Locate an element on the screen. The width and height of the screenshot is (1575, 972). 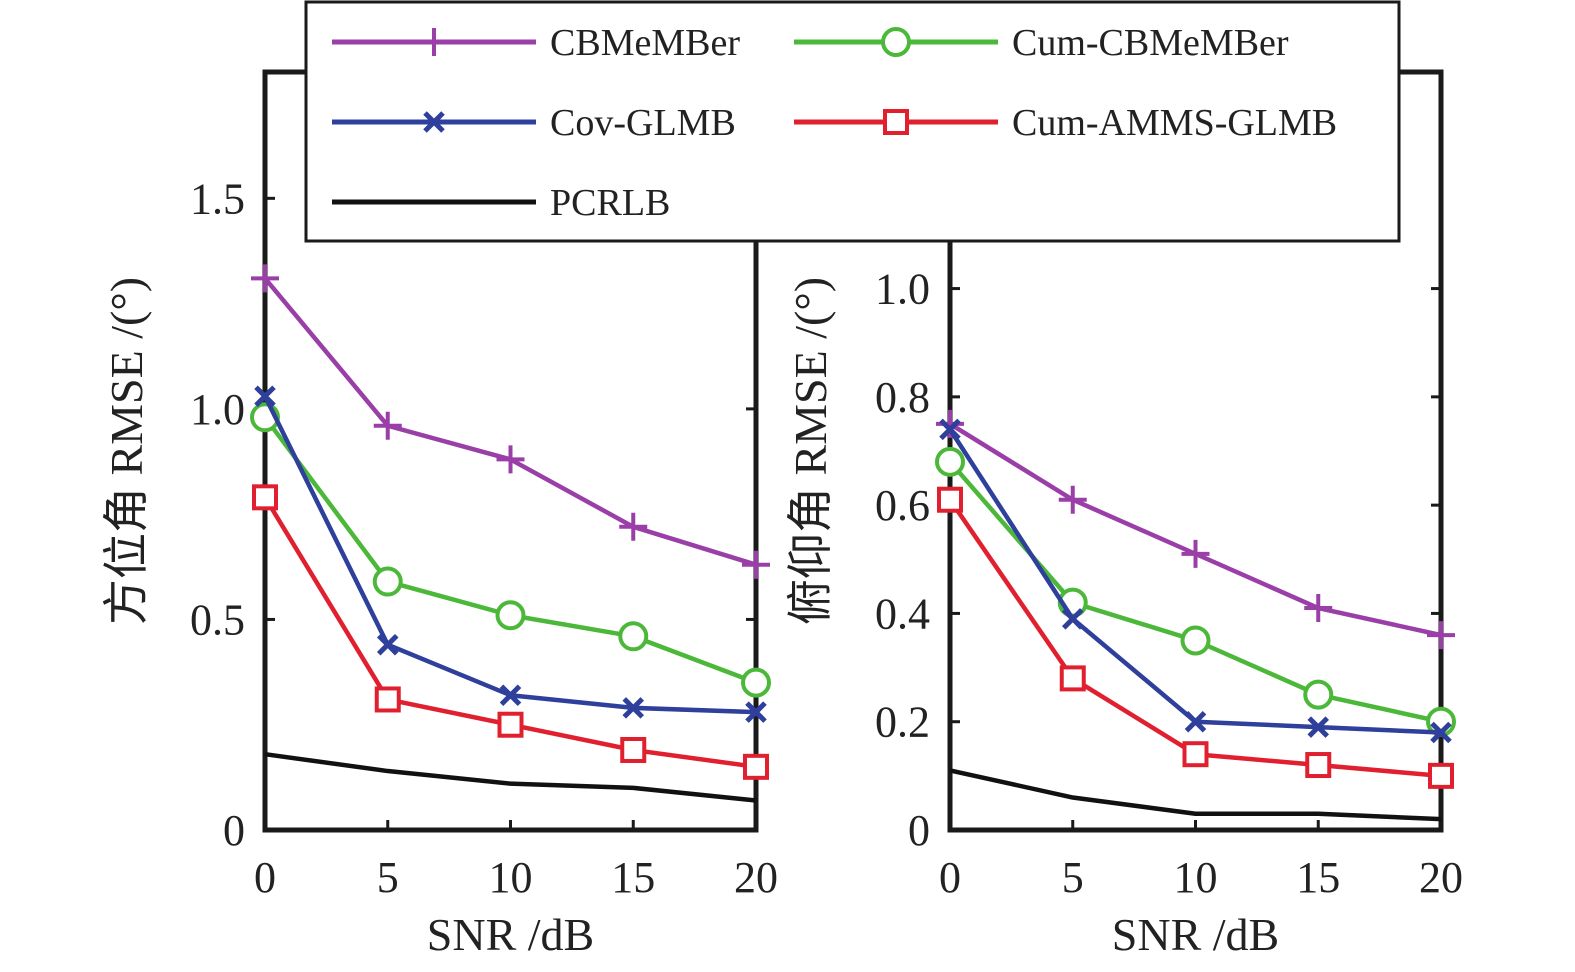
legend-entry-cbmember: CBMeMBer is located at coordinates (536, 43).